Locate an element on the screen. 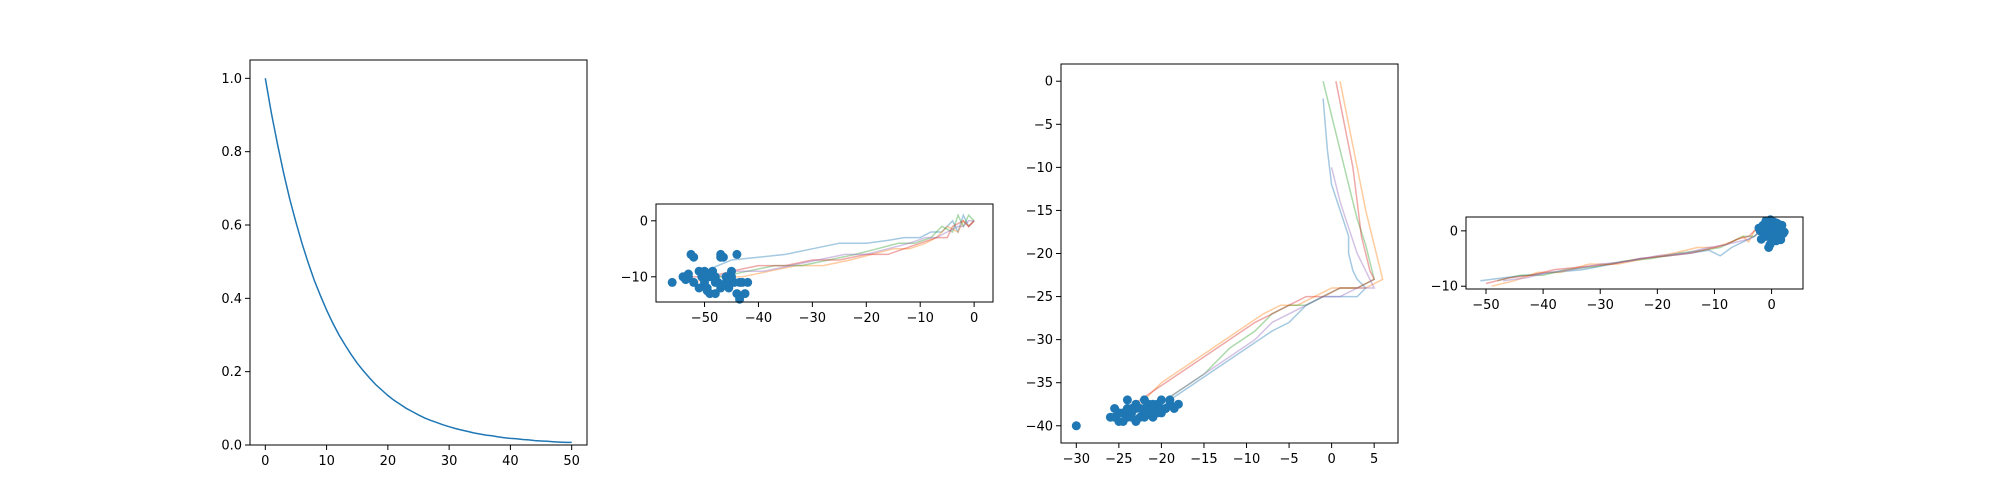 The image size is (2000, 500). chart-2-trajectories: −50 −40 −30 −20 −10 0 −10 0 is located at coordinates (807, 264).